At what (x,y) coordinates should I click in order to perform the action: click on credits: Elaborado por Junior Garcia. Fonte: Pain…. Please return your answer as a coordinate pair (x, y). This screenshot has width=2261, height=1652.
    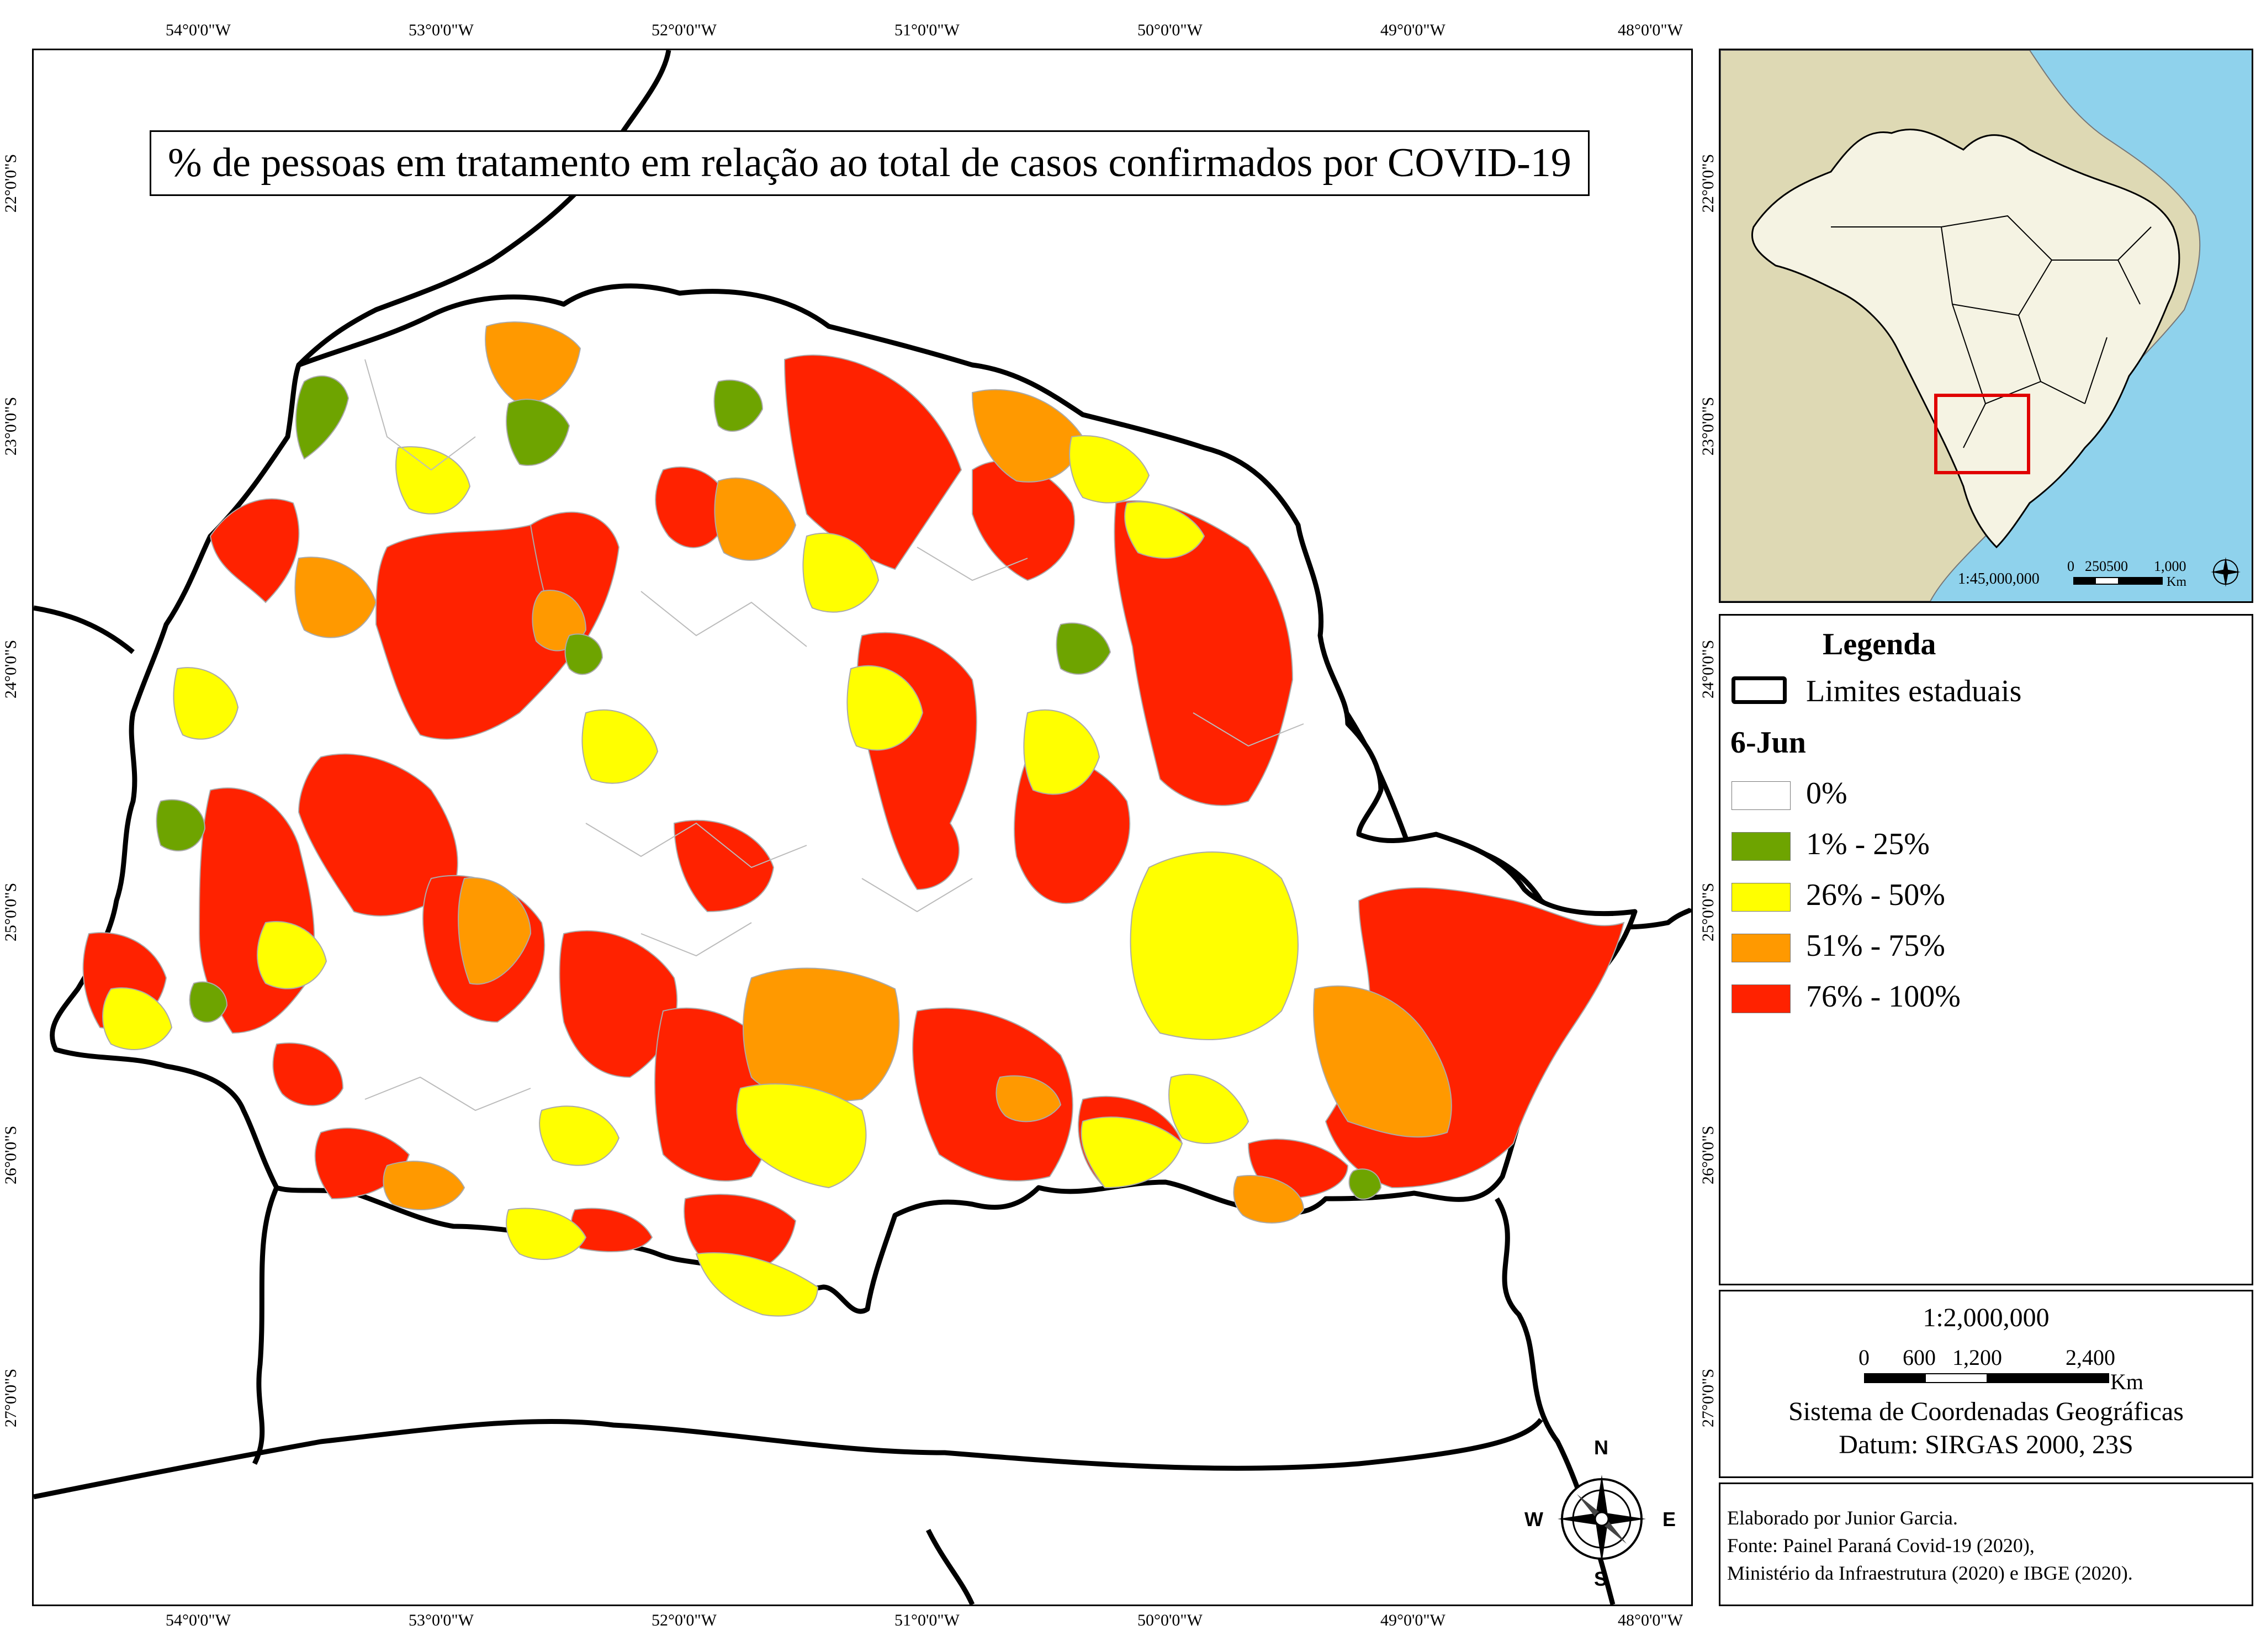
    Looking at the image, I should click on (1986, 1544).